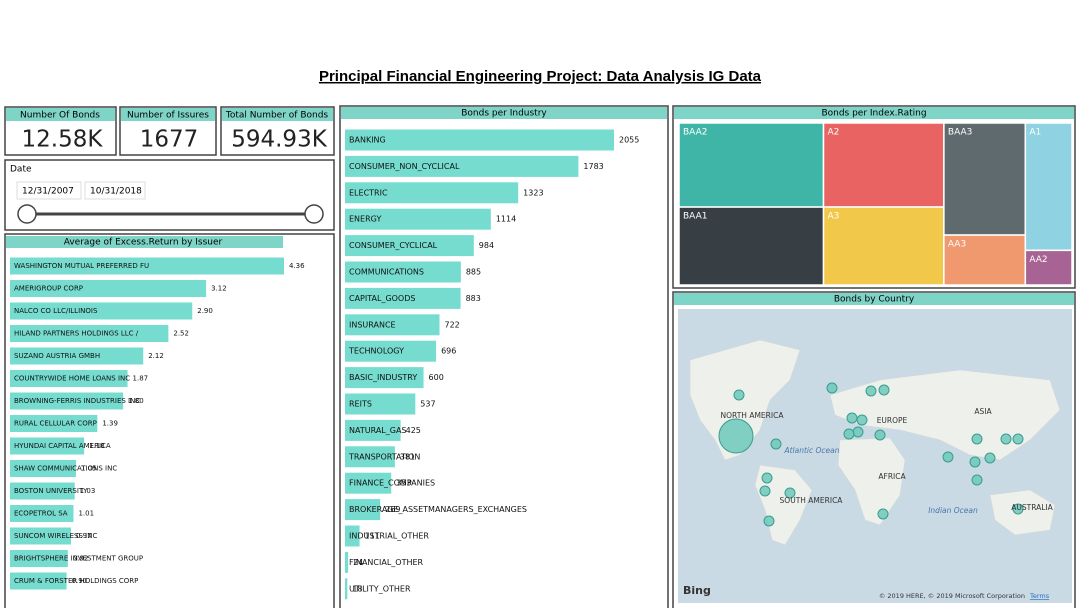 The width and height of the screenshot is (1080, 608). What do you see at coordinates (393, 245) in the screenshot?
I see `bar-label: CONSUMER_CYCLICAL` at bounding box center [393, 245].